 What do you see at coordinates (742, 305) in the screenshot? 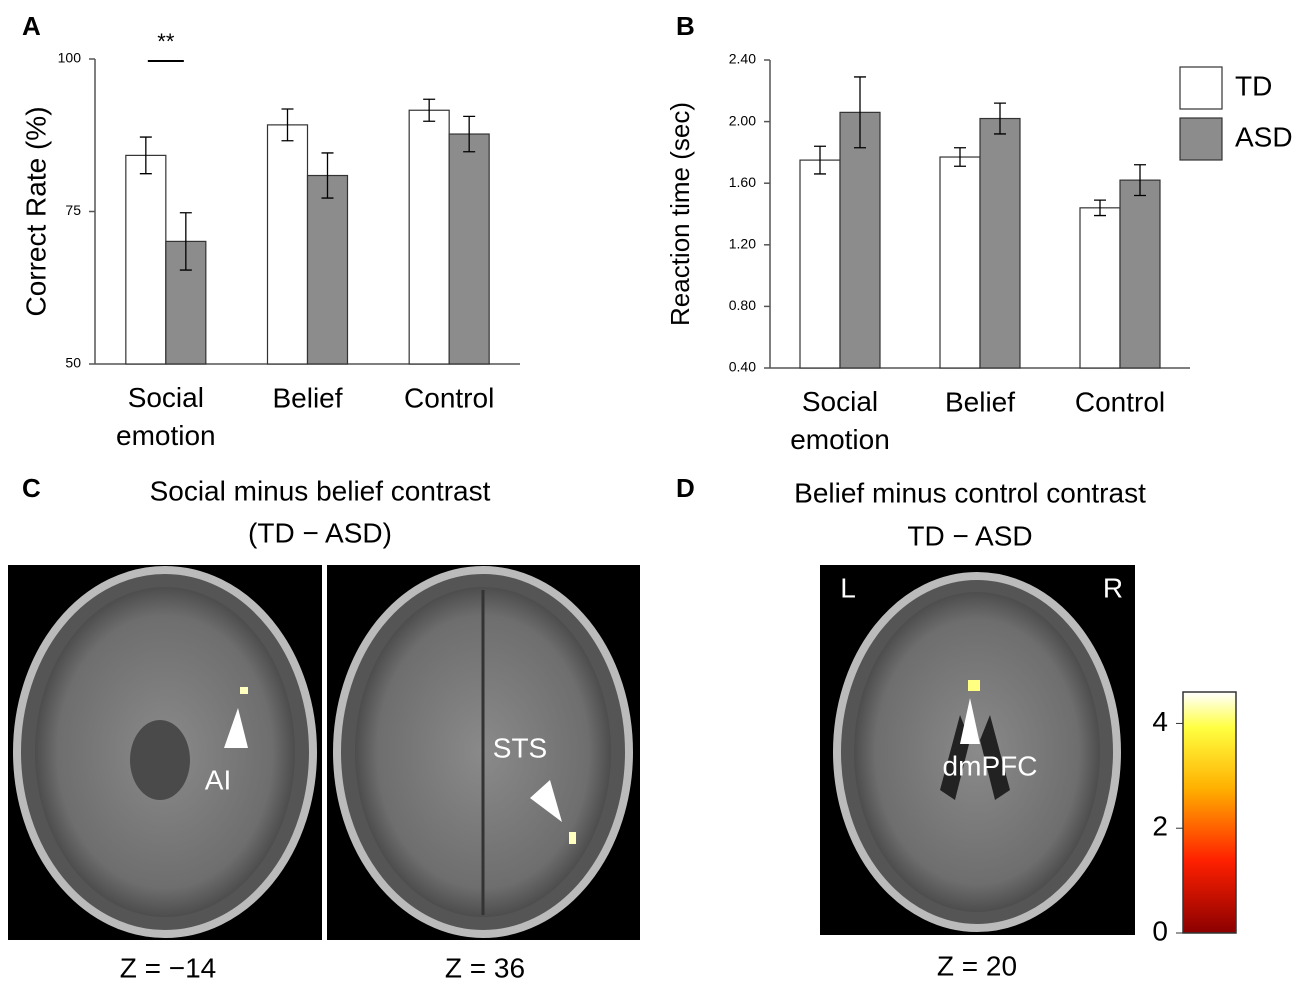
I see `y-tick-label: 0.80` at bounding box center [742, 305].